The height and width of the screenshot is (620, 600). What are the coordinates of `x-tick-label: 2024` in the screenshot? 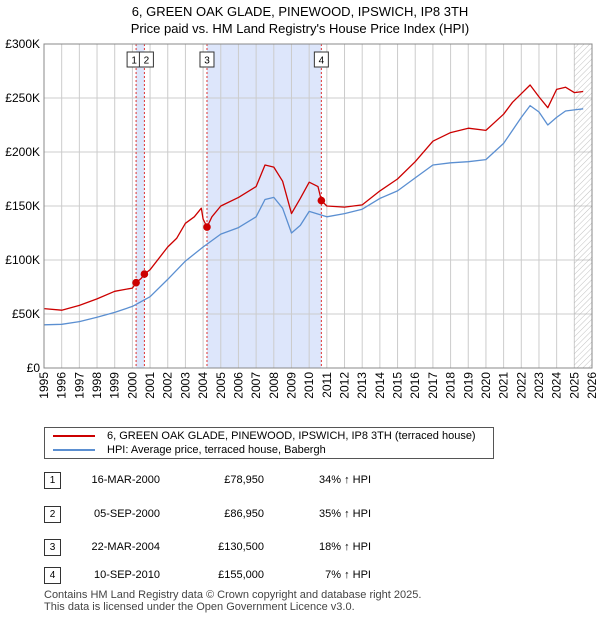 It's located at (557, 385).